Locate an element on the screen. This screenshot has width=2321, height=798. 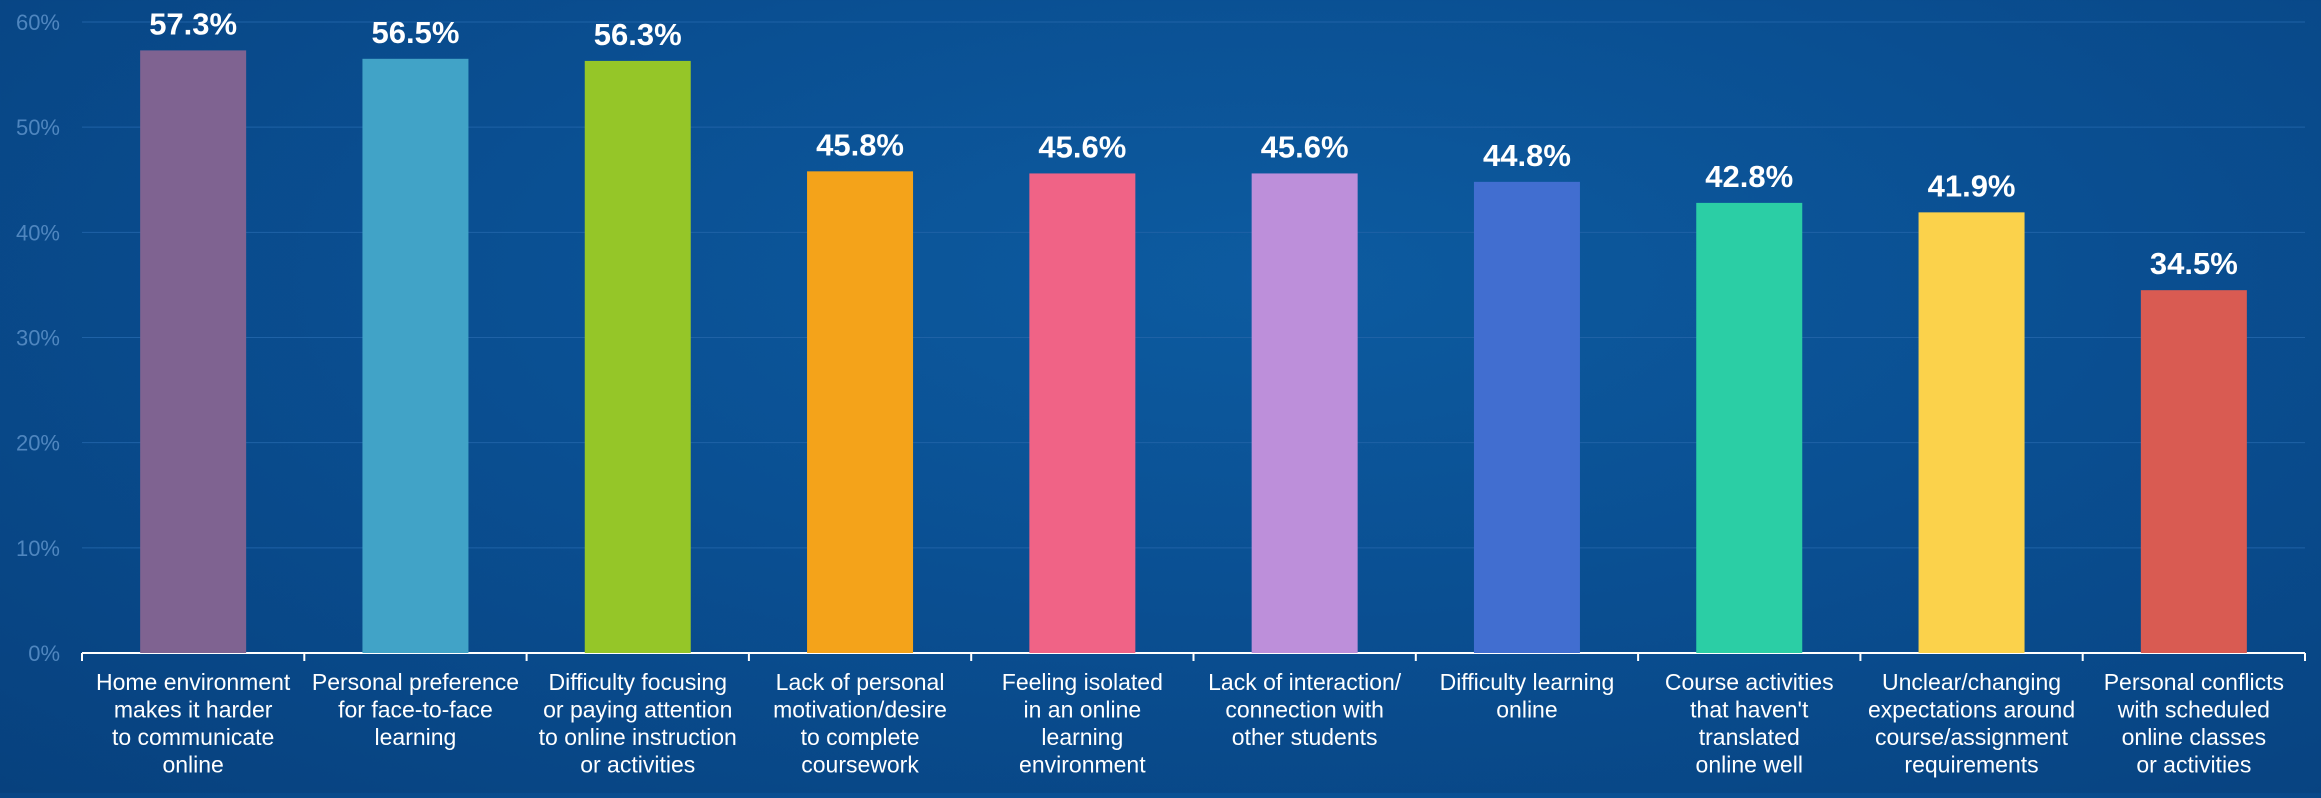
data-label: 56.5% is located at coordinates (415, 32).